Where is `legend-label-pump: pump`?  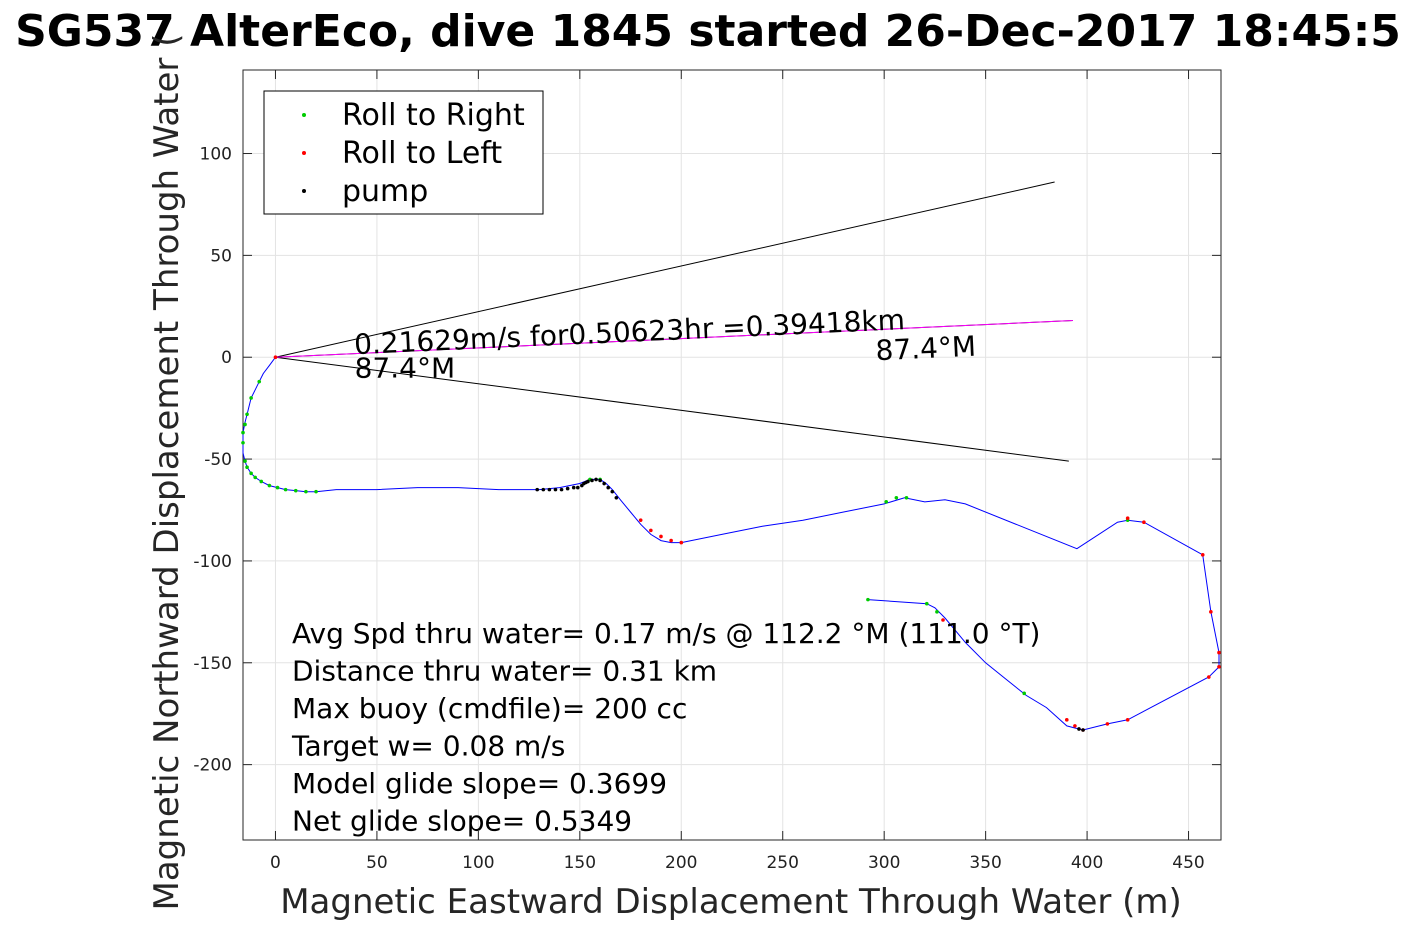 legend-label-pump: pump is located at coordinates (385, 191).